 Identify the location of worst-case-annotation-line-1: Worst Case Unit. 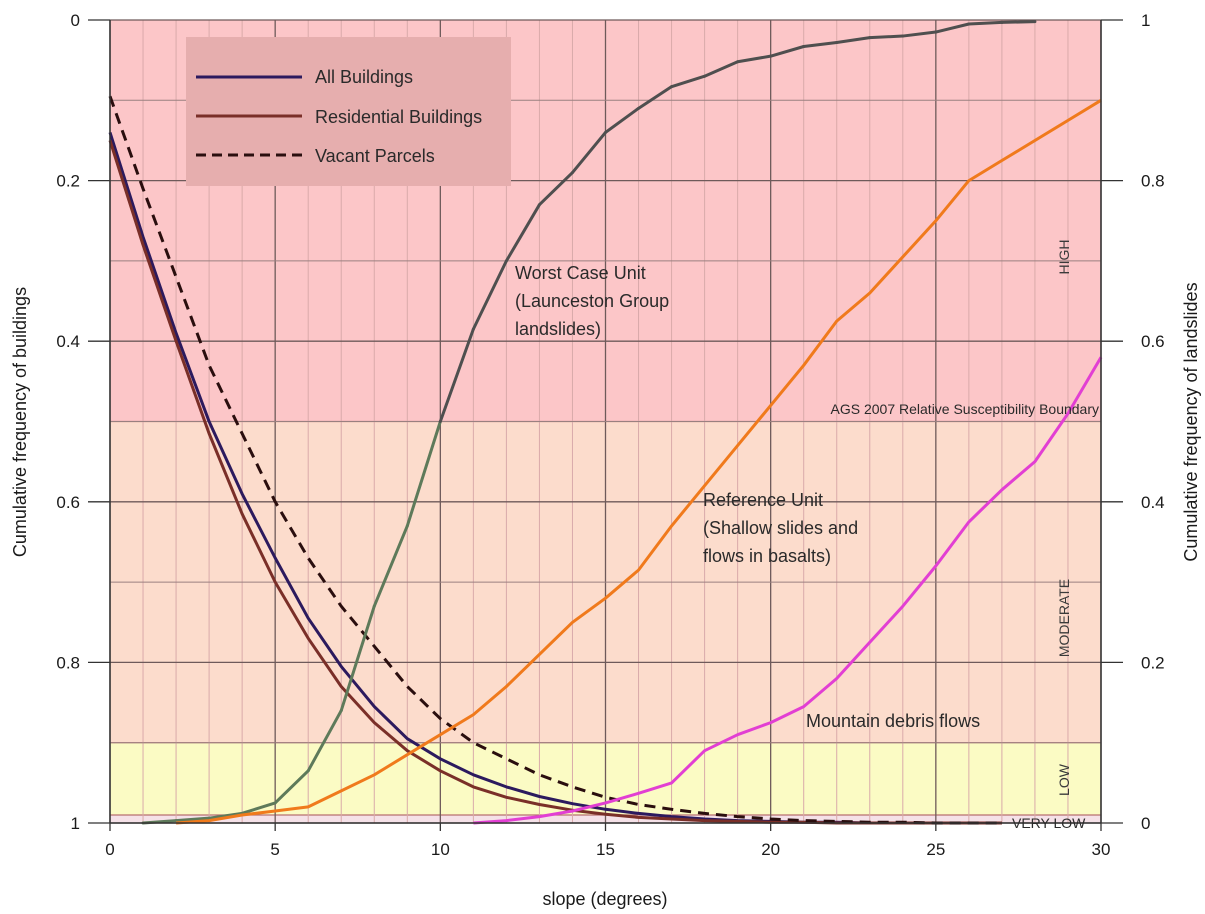
(580, 273).